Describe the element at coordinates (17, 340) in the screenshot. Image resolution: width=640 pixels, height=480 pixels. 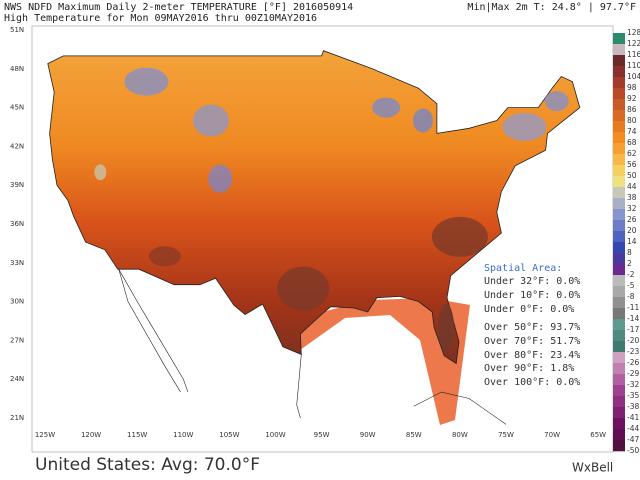
I see `latitude-label: 27N` at that location.